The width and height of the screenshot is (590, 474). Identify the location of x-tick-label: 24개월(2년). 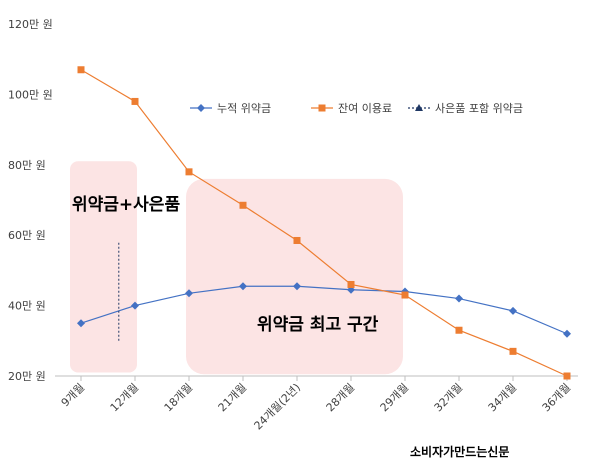
(278, 407).